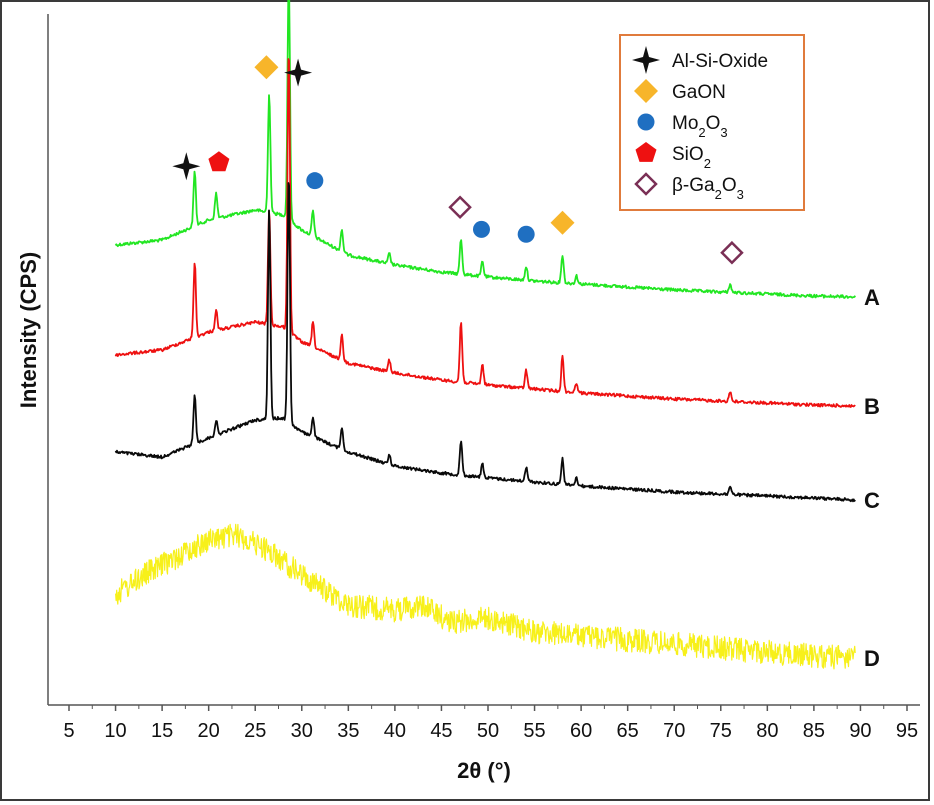 The height and width of the screenshot is (805, 934). Describe the element at coordinates (646, 60) in the screenshot. I see `legend-marker-four-point-star` at that location.